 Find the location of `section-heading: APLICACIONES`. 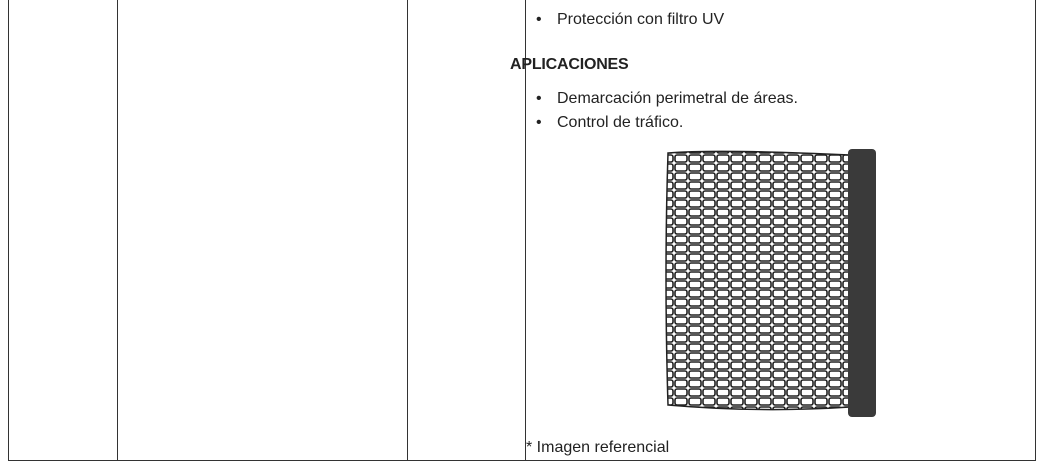

section-heading: APLICACIONES is located at coordinates (569, 64).